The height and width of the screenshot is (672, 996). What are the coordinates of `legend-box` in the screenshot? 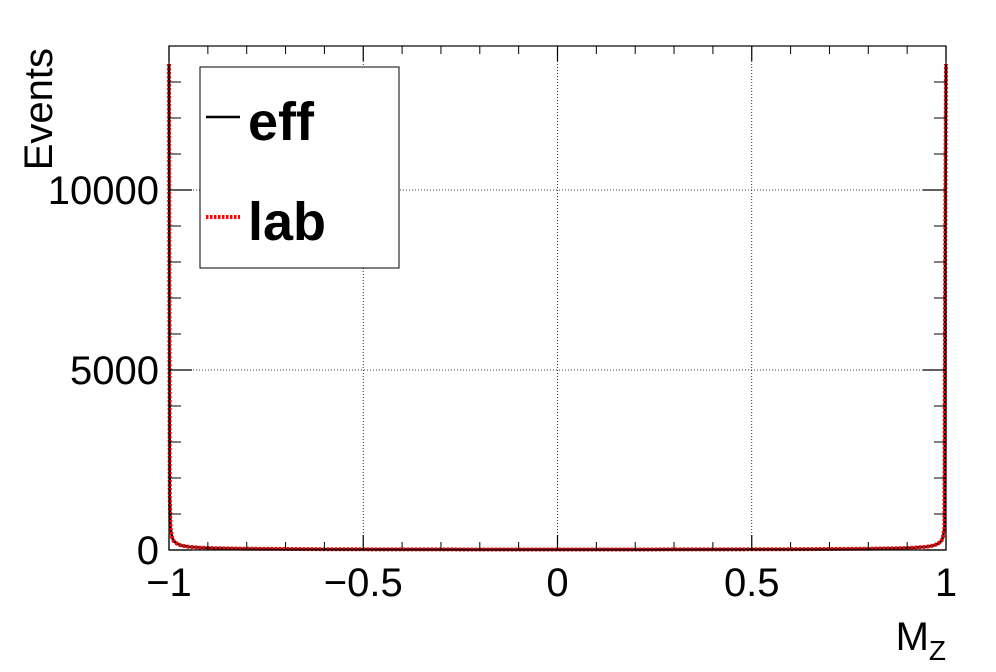 It's located at (299, 167).